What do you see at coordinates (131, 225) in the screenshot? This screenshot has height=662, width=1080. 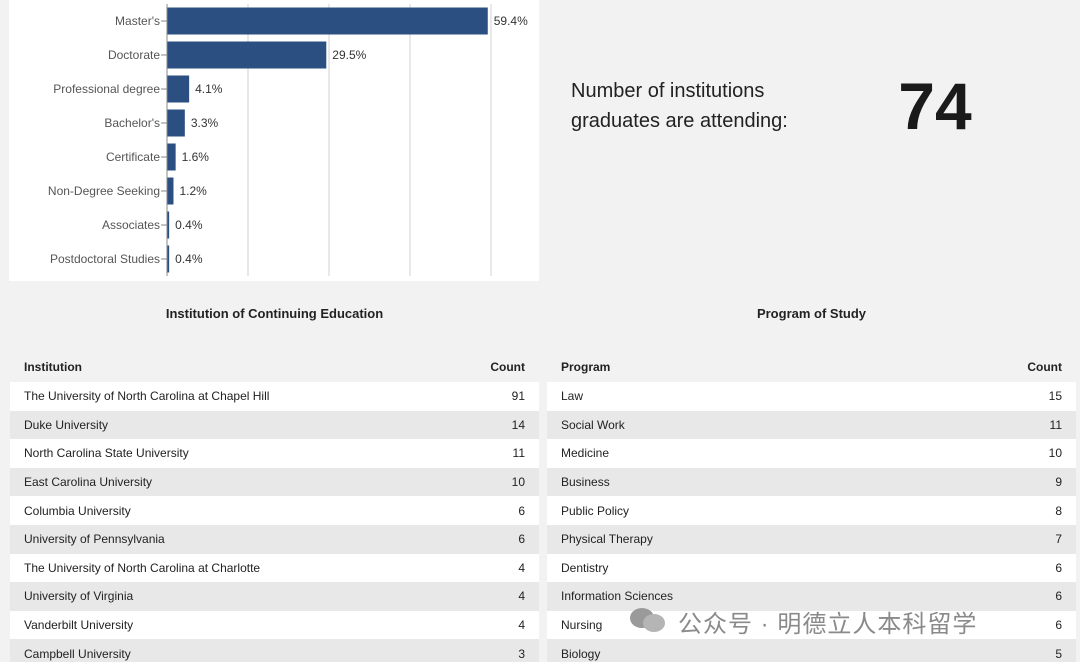 I see `y-tick-label: Associates` at bounding box center [131, 225].